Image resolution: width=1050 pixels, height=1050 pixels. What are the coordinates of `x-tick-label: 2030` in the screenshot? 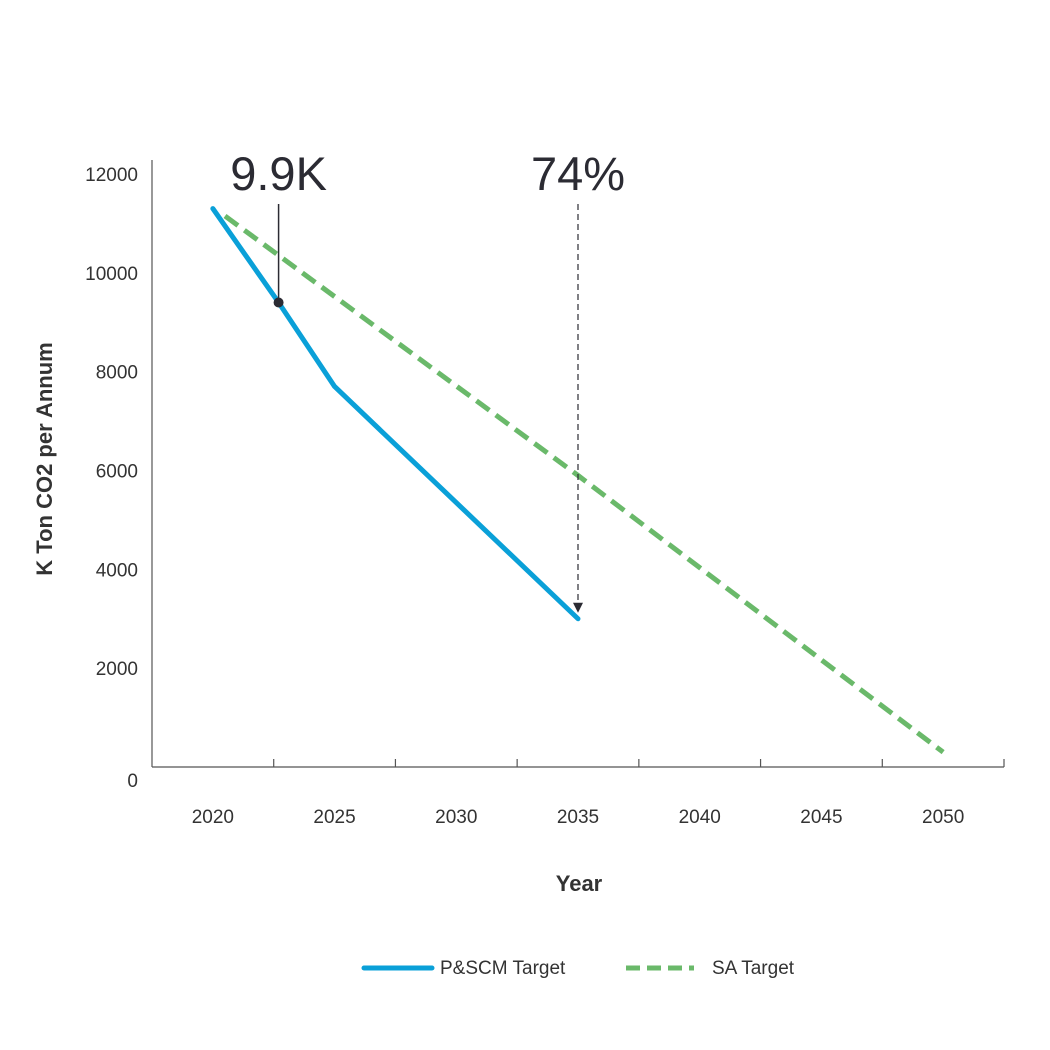 It's located at (456, 817).